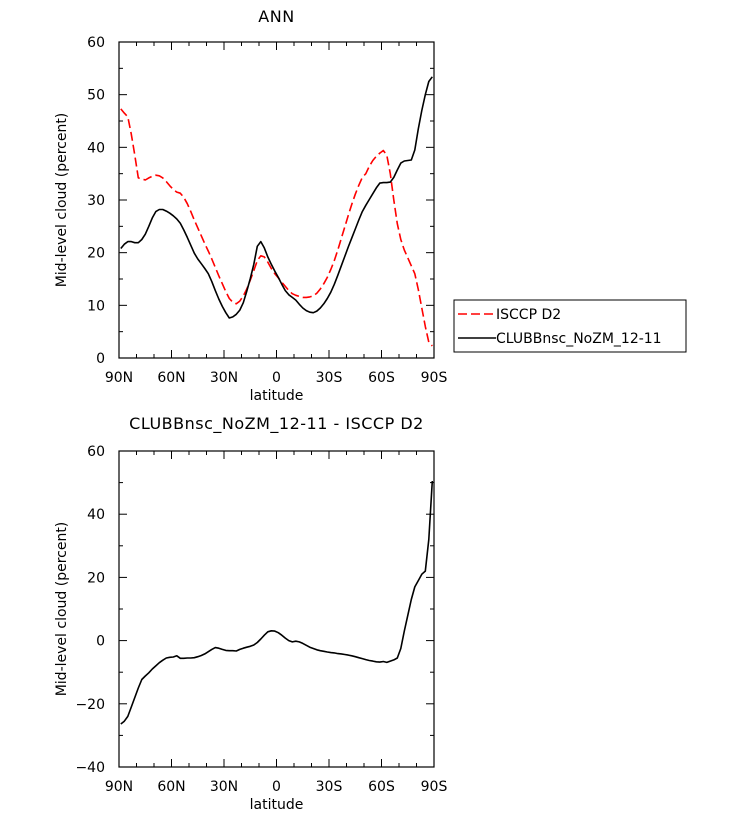 This screenshot has width=733, height=827. Describe the element at coordinates (276, 787) in the screenshot. I see `panel2-x-tick-label: 0` at that location.